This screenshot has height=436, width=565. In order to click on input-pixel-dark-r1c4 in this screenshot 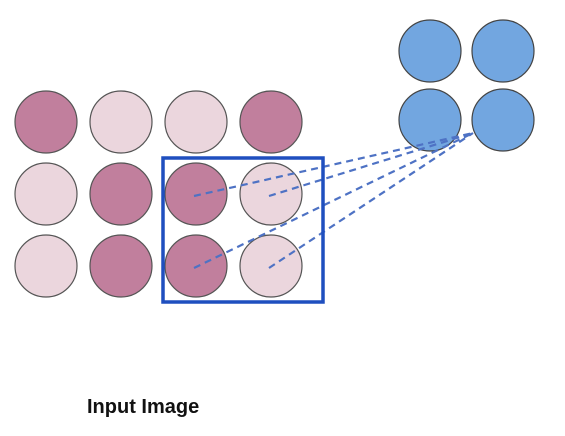, I will do `click(271, 122)`.